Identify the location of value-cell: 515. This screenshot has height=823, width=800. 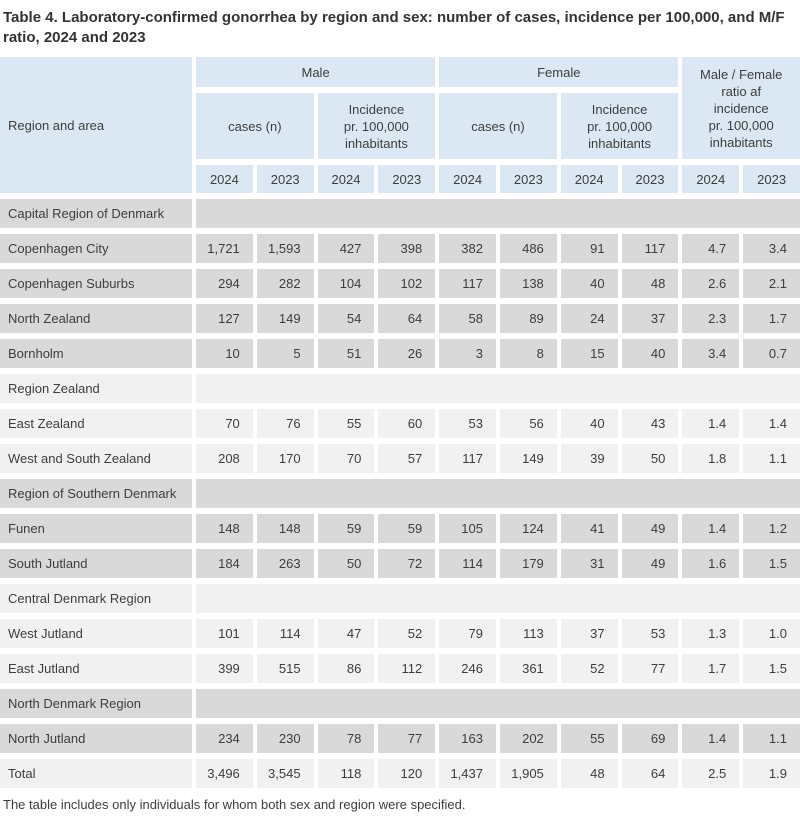
(285, 668).